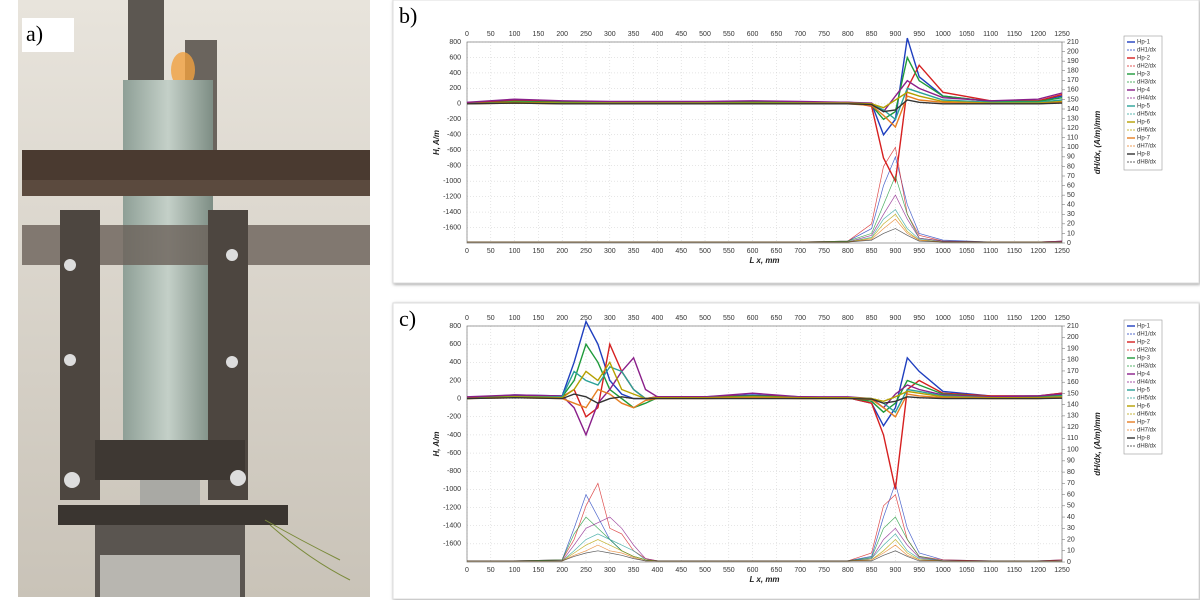 The image size is (1200, 605). Describe the element at coordinates (634, 318) in the screenshot. I see `x-tick-label-top: 350` at that location.